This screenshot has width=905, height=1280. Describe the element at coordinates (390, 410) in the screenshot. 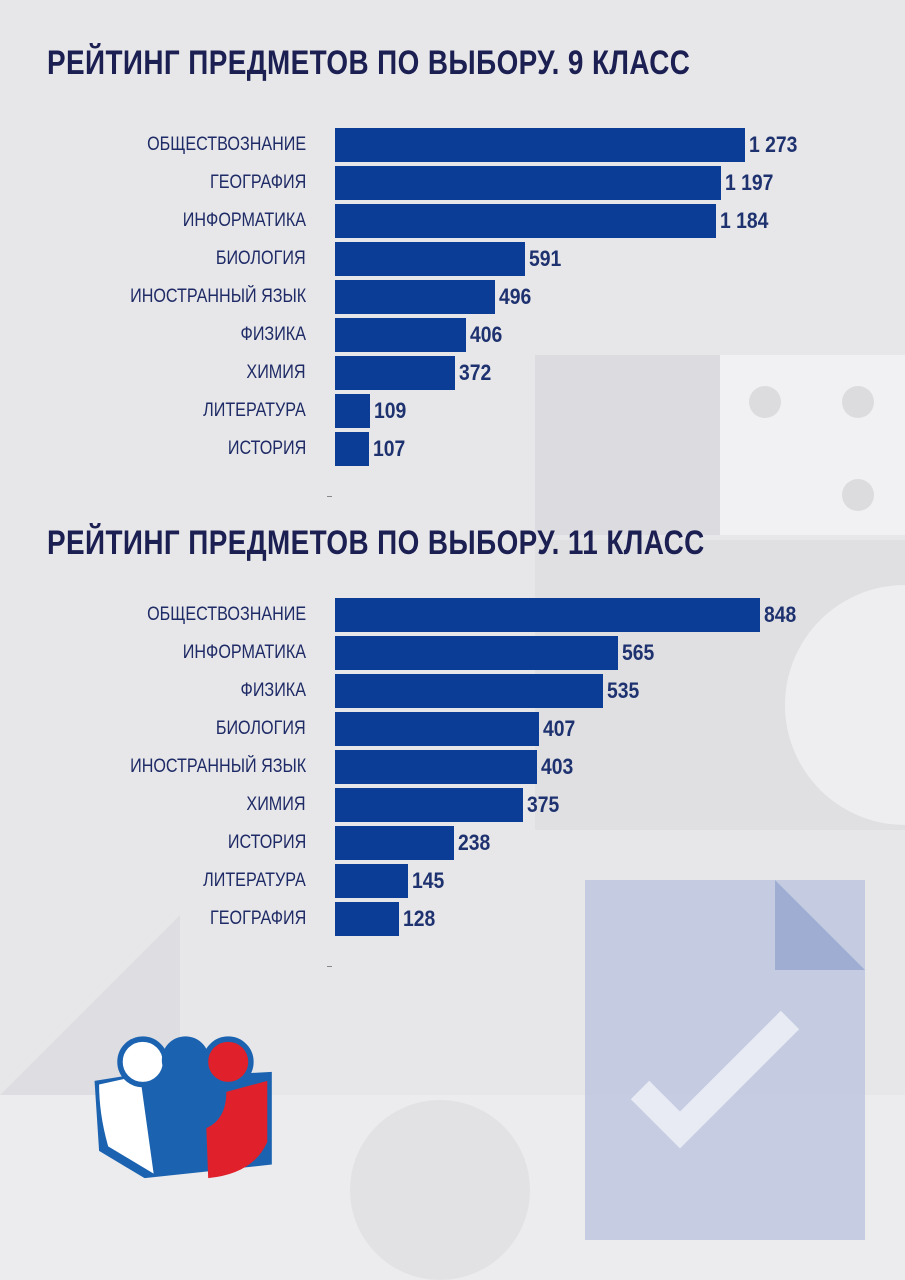

I see `value-label: 109` at that location.